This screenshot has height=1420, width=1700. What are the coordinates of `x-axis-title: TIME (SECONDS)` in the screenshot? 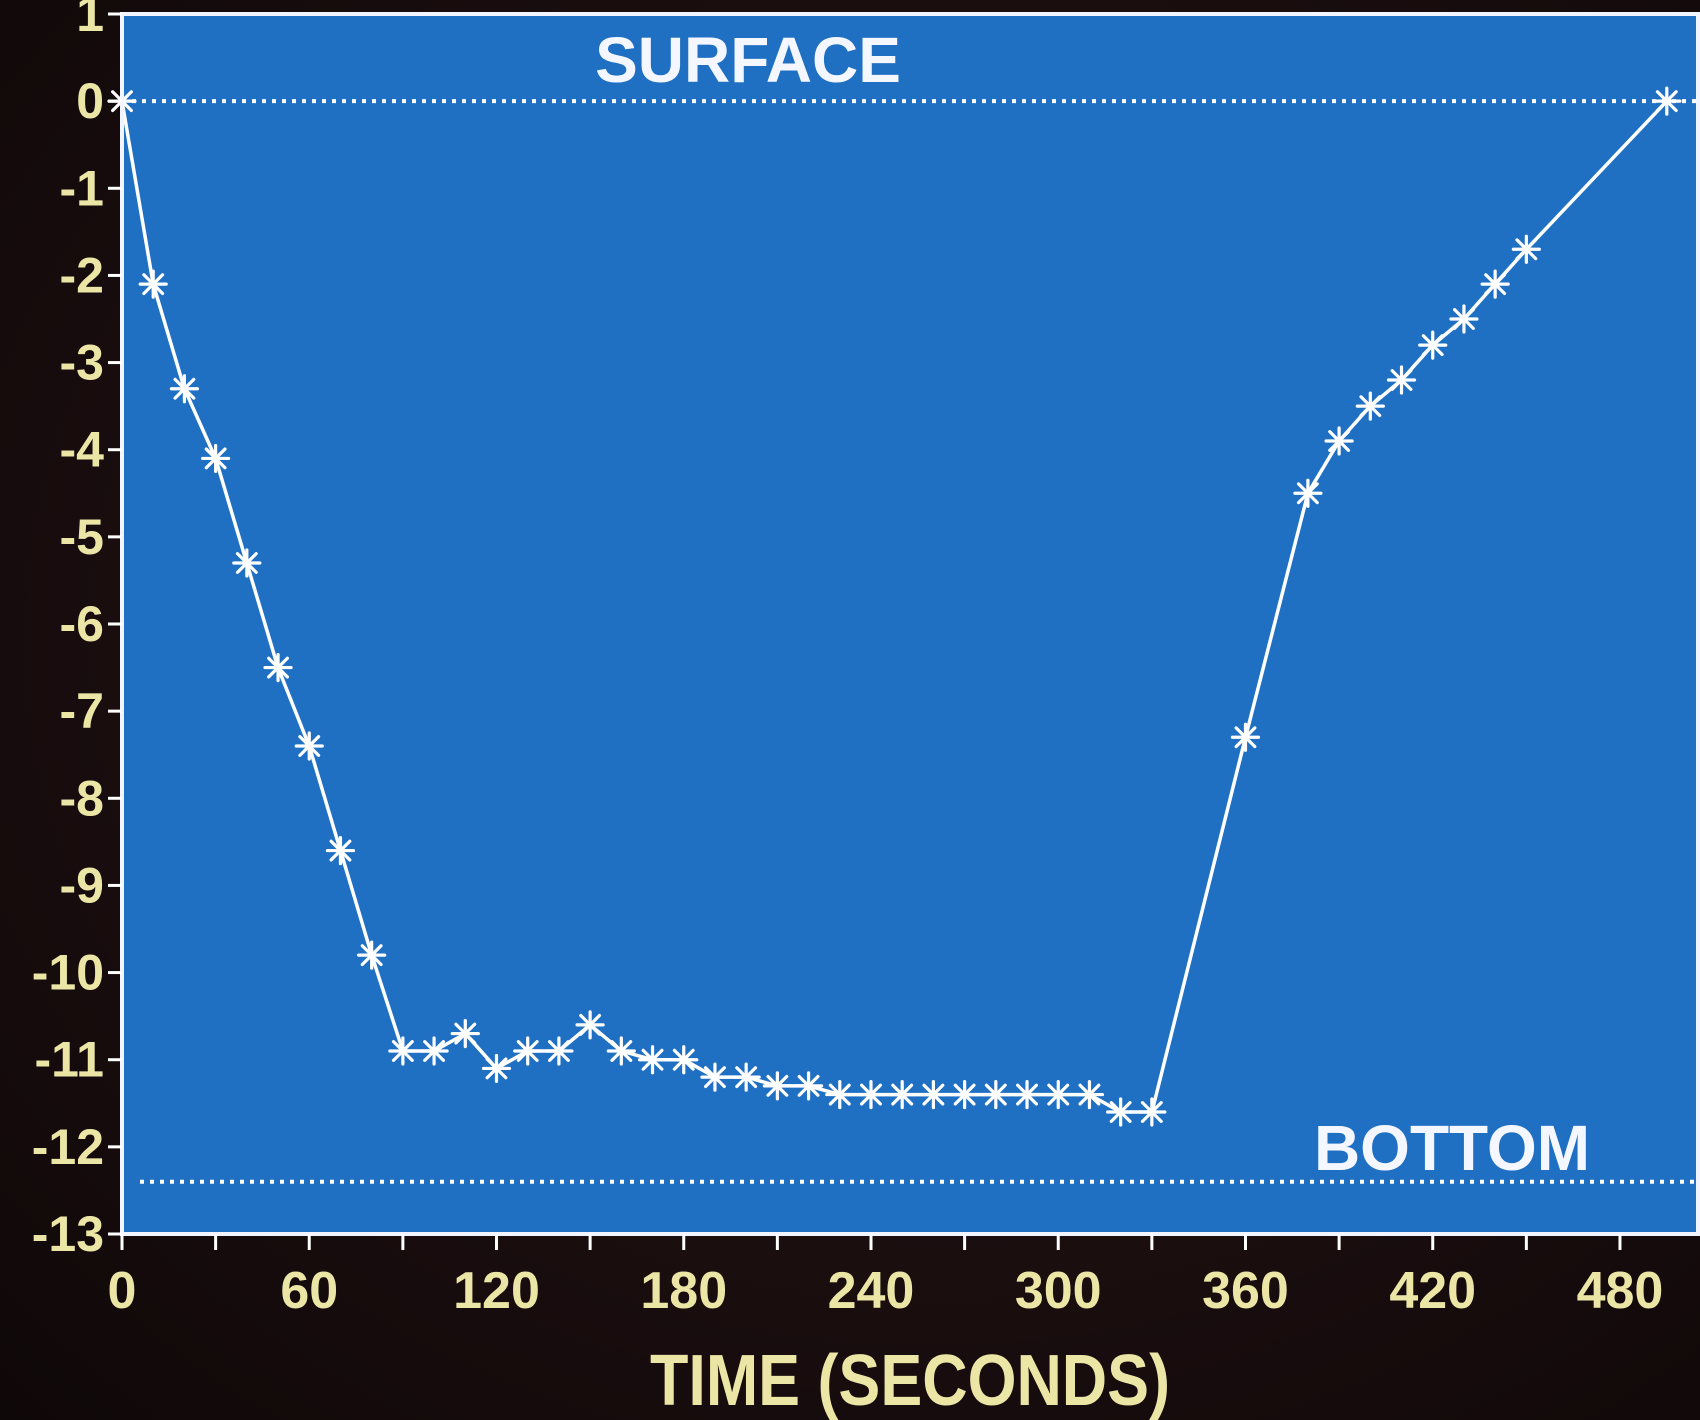 It's located at (910, 1380).